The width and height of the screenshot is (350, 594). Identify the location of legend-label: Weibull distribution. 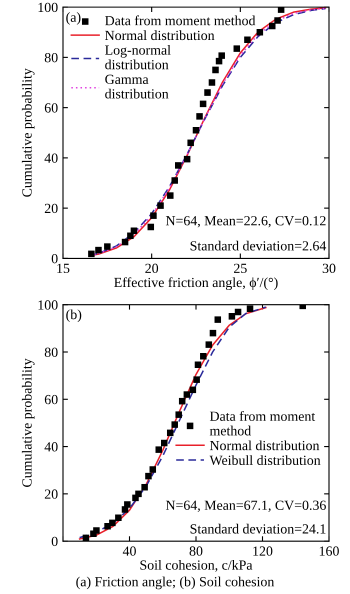
(265, 460).